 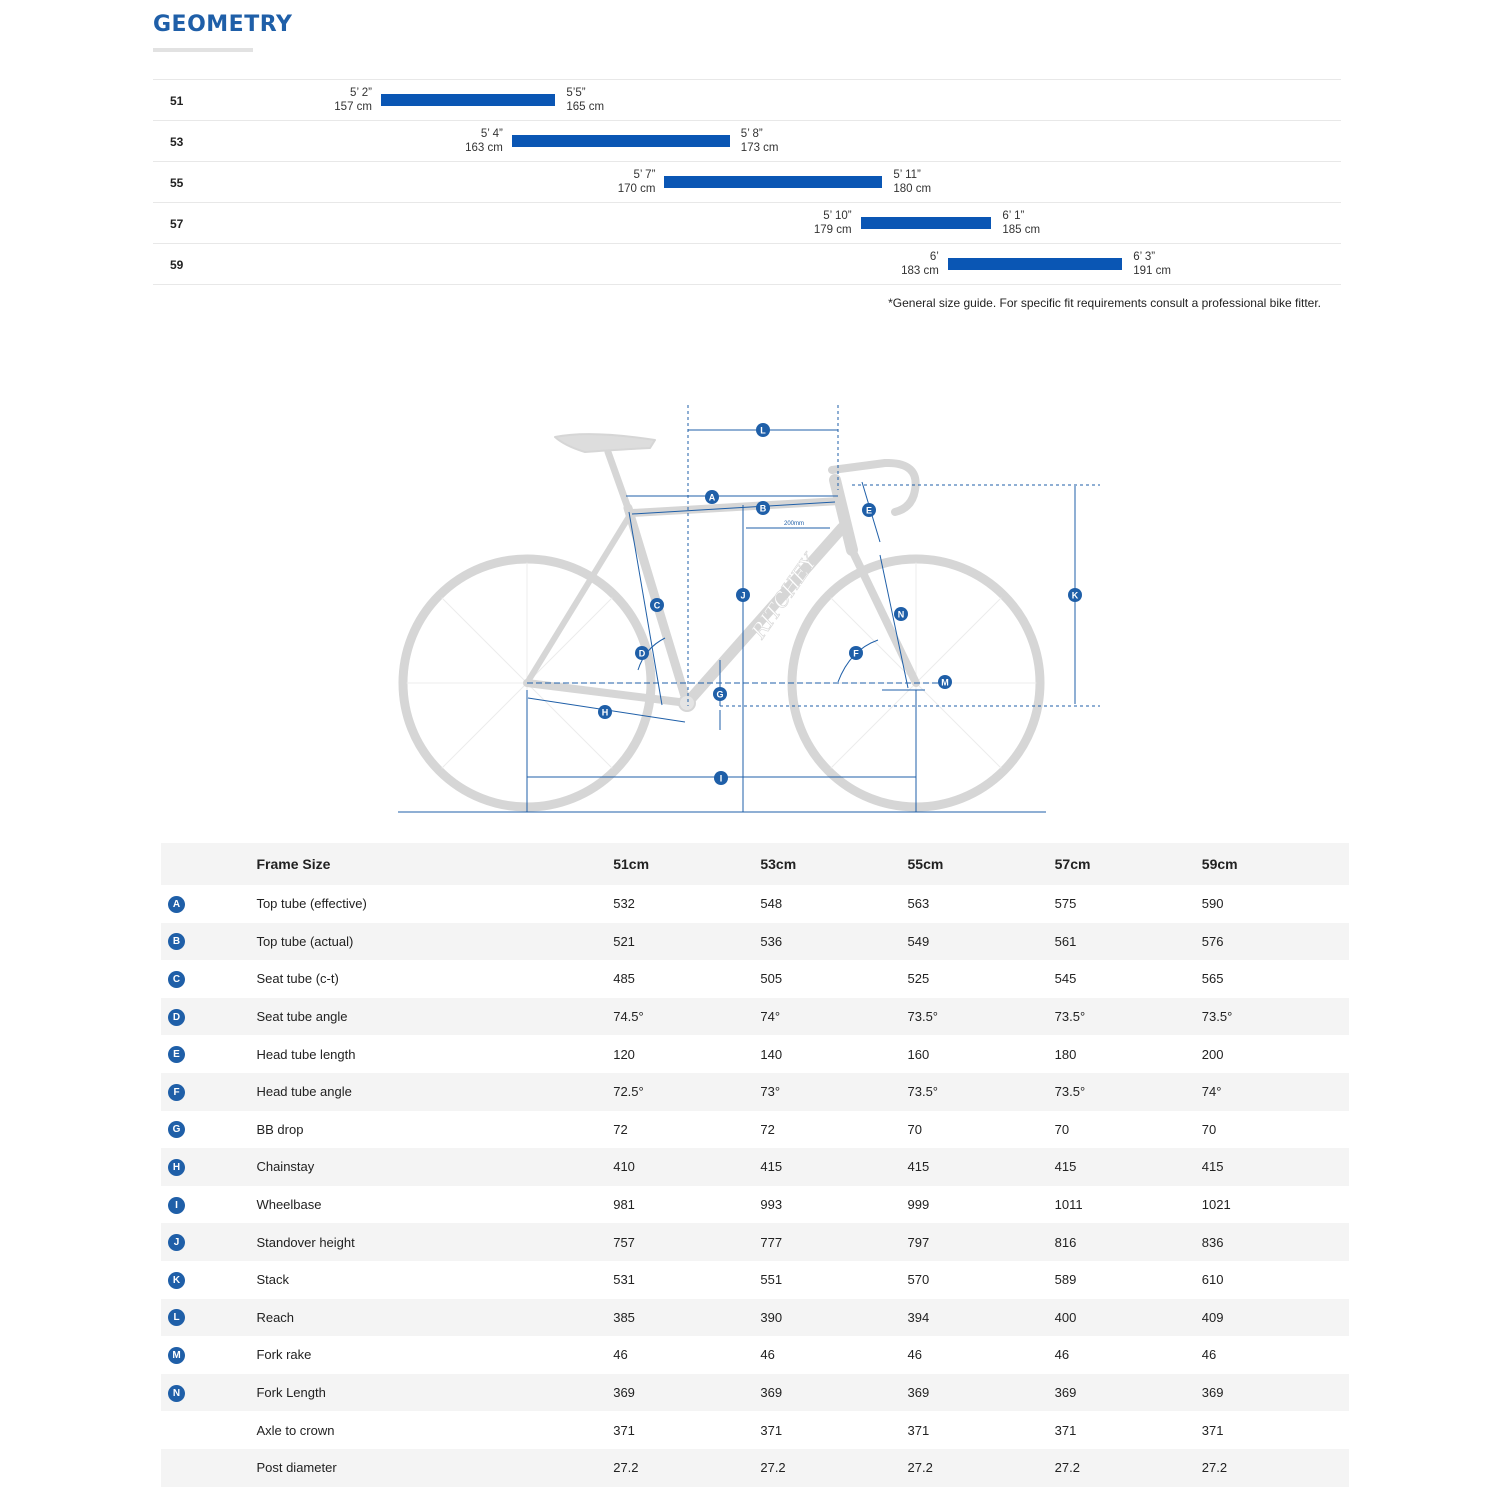 I want to click on table-row: B Top tube (actual) 521 536 549 561 576, so click(x=755, y=941).